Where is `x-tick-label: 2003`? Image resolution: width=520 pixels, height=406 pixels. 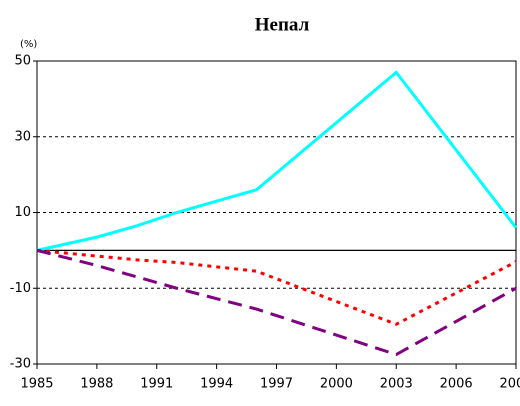 x-tick-label: 2003 is located at coordinates (396, 384).